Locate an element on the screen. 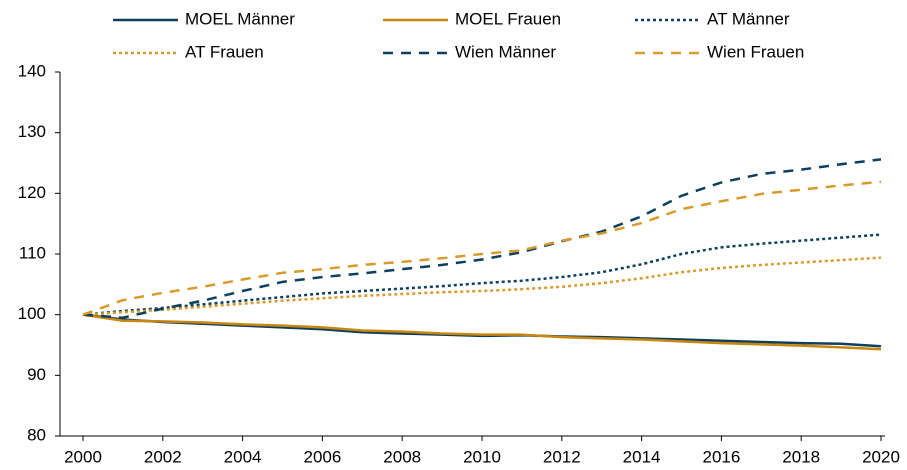  x-tick-label: 2006 is located at coordinates (322, 456).